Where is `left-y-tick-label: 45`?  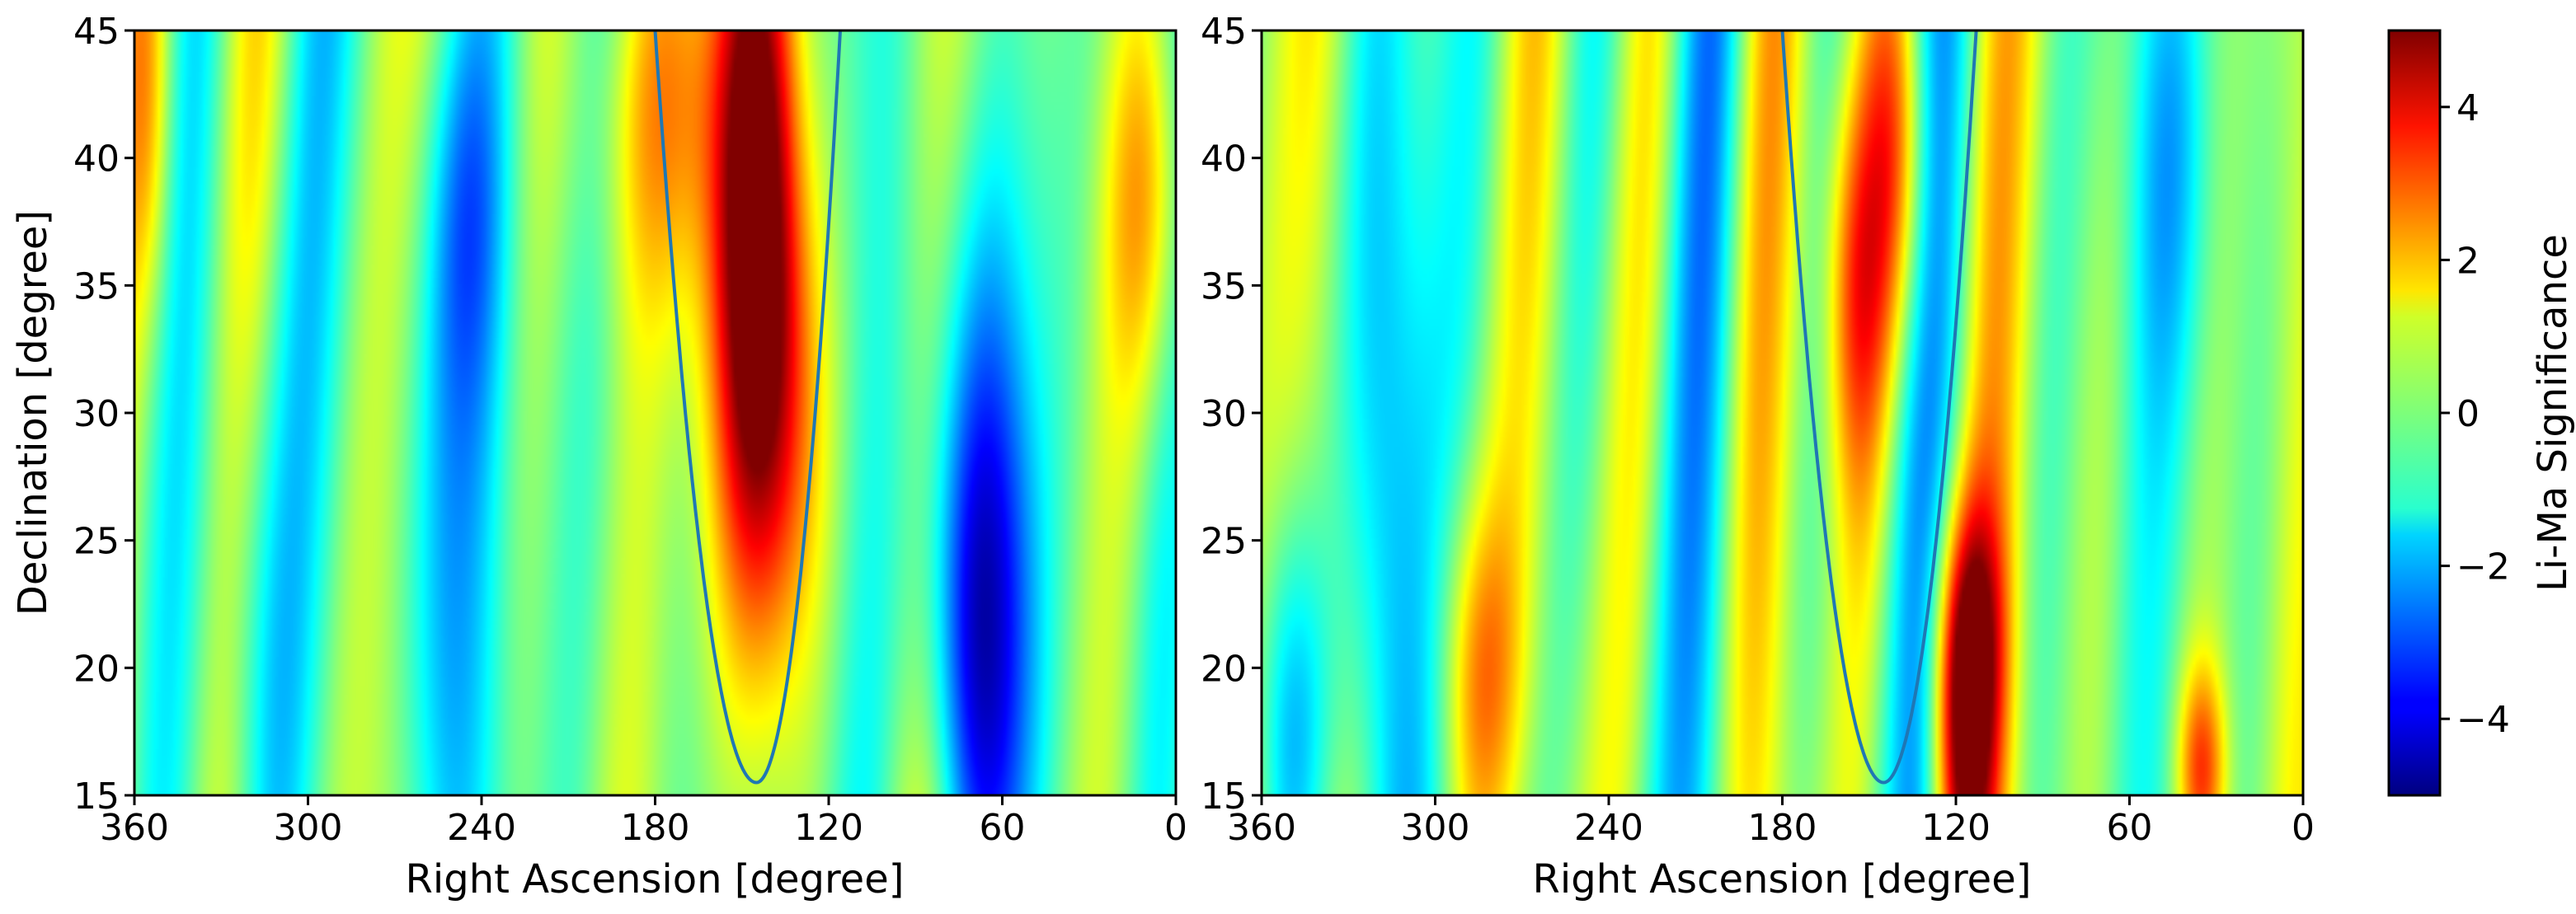
left-y-tick-label: 45 is located at coordinates (96, 32).